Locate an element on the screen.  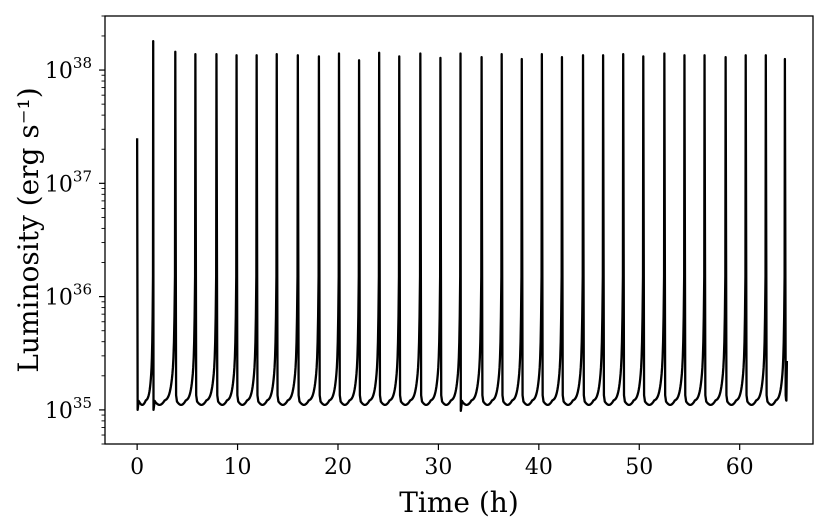
x-tick-label: 30 is located at coordinates (438, 467).